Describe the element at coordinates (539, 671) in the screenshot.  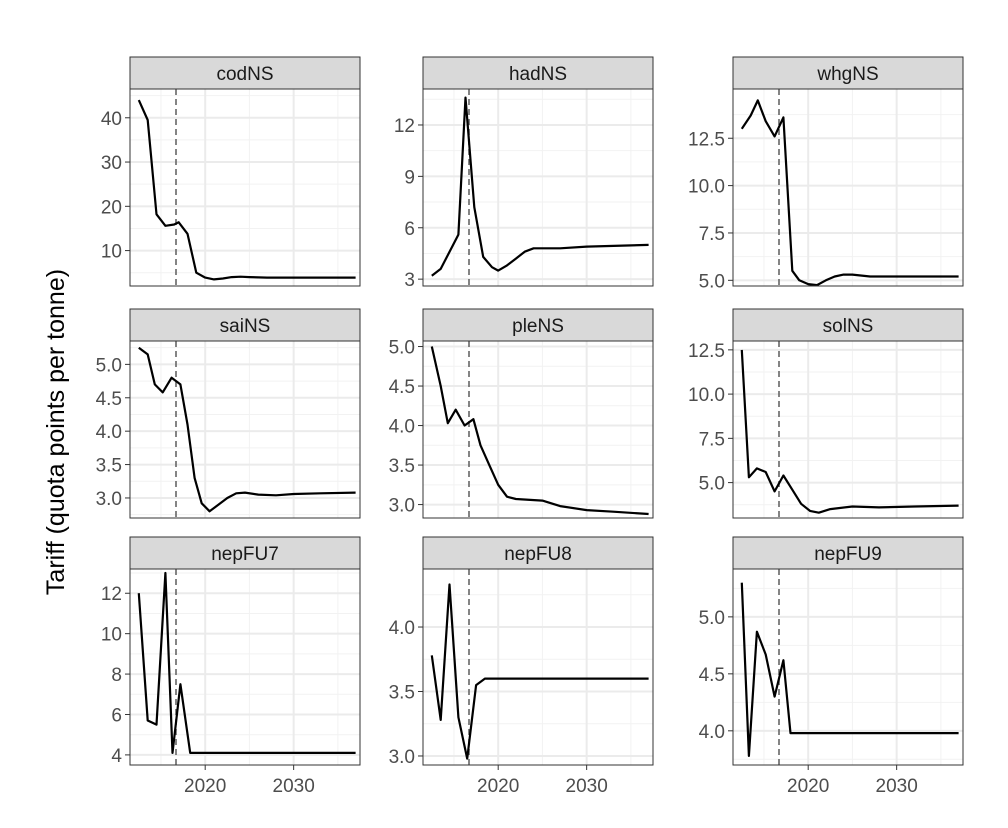
I see `series-line-nepFU8` at that location.